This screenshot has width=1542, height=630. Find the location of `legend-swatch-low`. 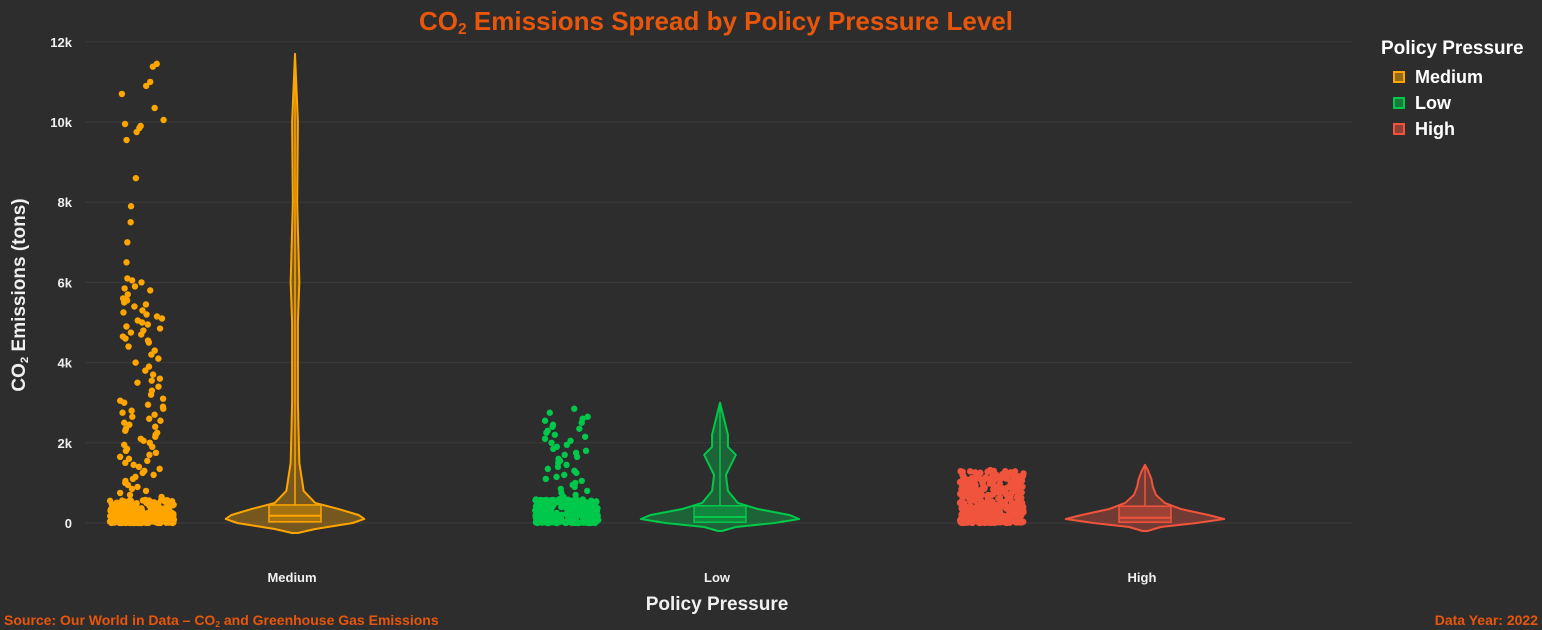

legend-swatch-low is located at coordinates (1399, 103).